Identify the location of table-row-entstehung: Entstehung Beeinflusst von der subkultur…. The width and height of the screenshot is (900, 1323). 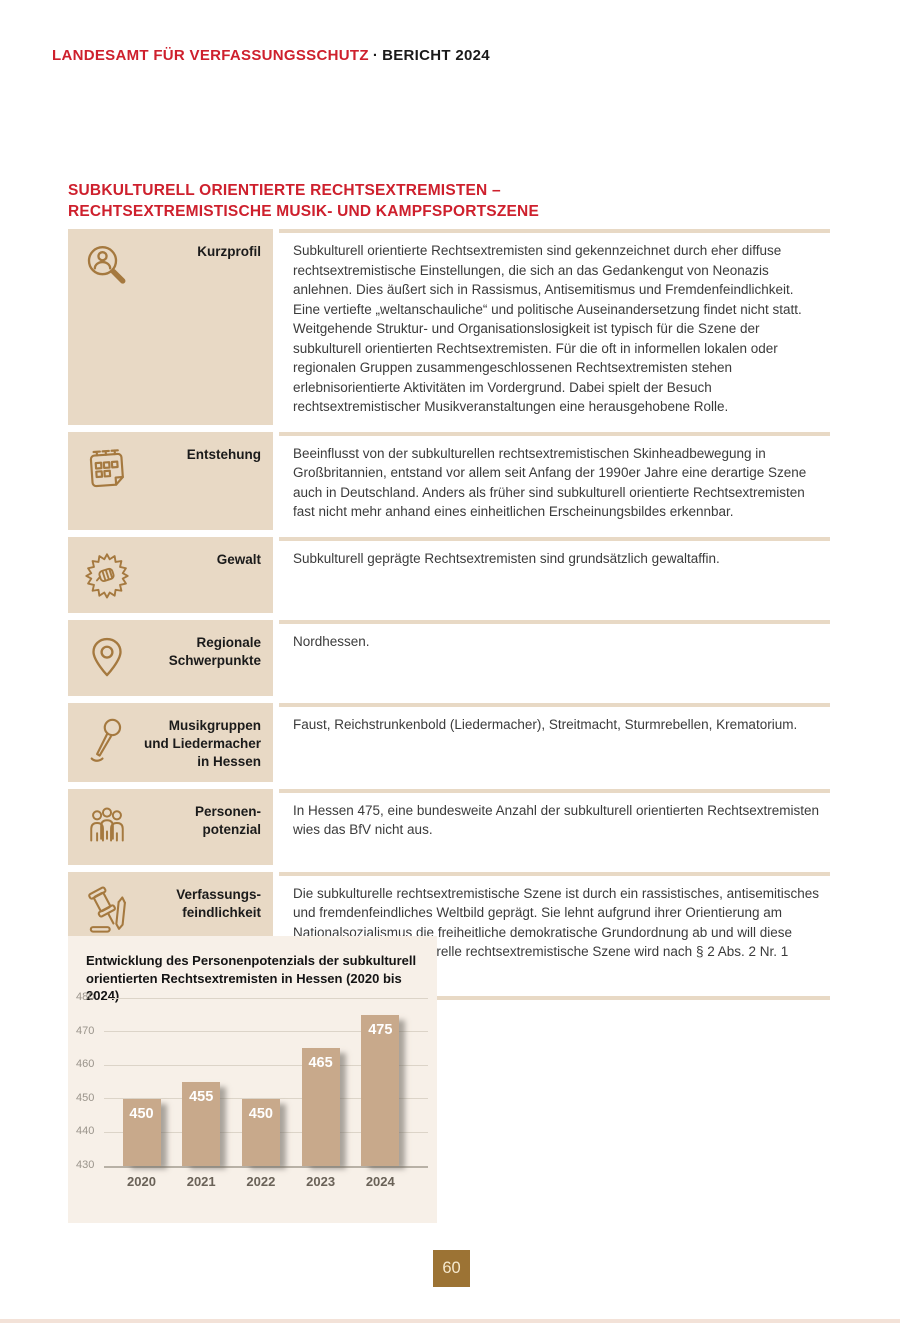
(449, 480).